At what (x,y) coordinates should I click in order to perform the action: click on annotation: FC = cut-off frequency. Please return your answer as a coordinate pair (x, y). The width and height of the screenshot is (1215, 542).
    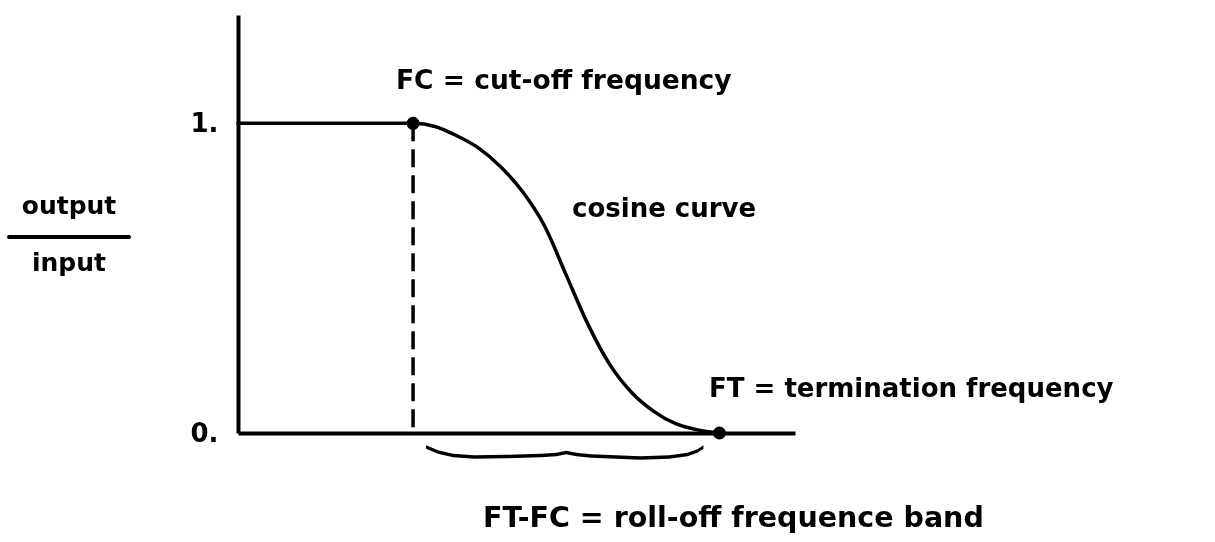
    Looking at the image, I should click on (564, 79).